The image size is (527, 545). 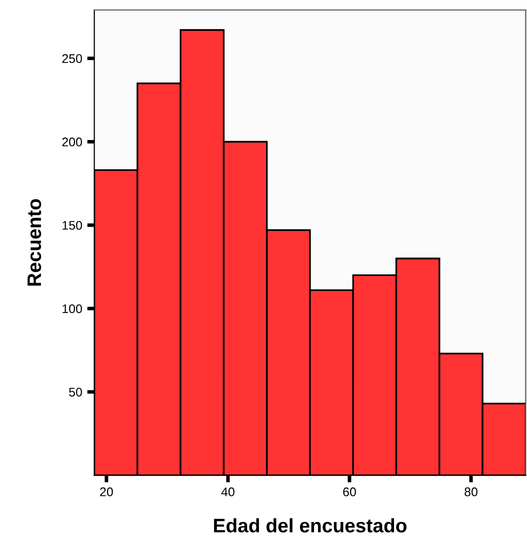 What do you see at coordinates (72, 225) in the screenshot?
I see `y-tick-label: 150` at bounding box center [72, 225].